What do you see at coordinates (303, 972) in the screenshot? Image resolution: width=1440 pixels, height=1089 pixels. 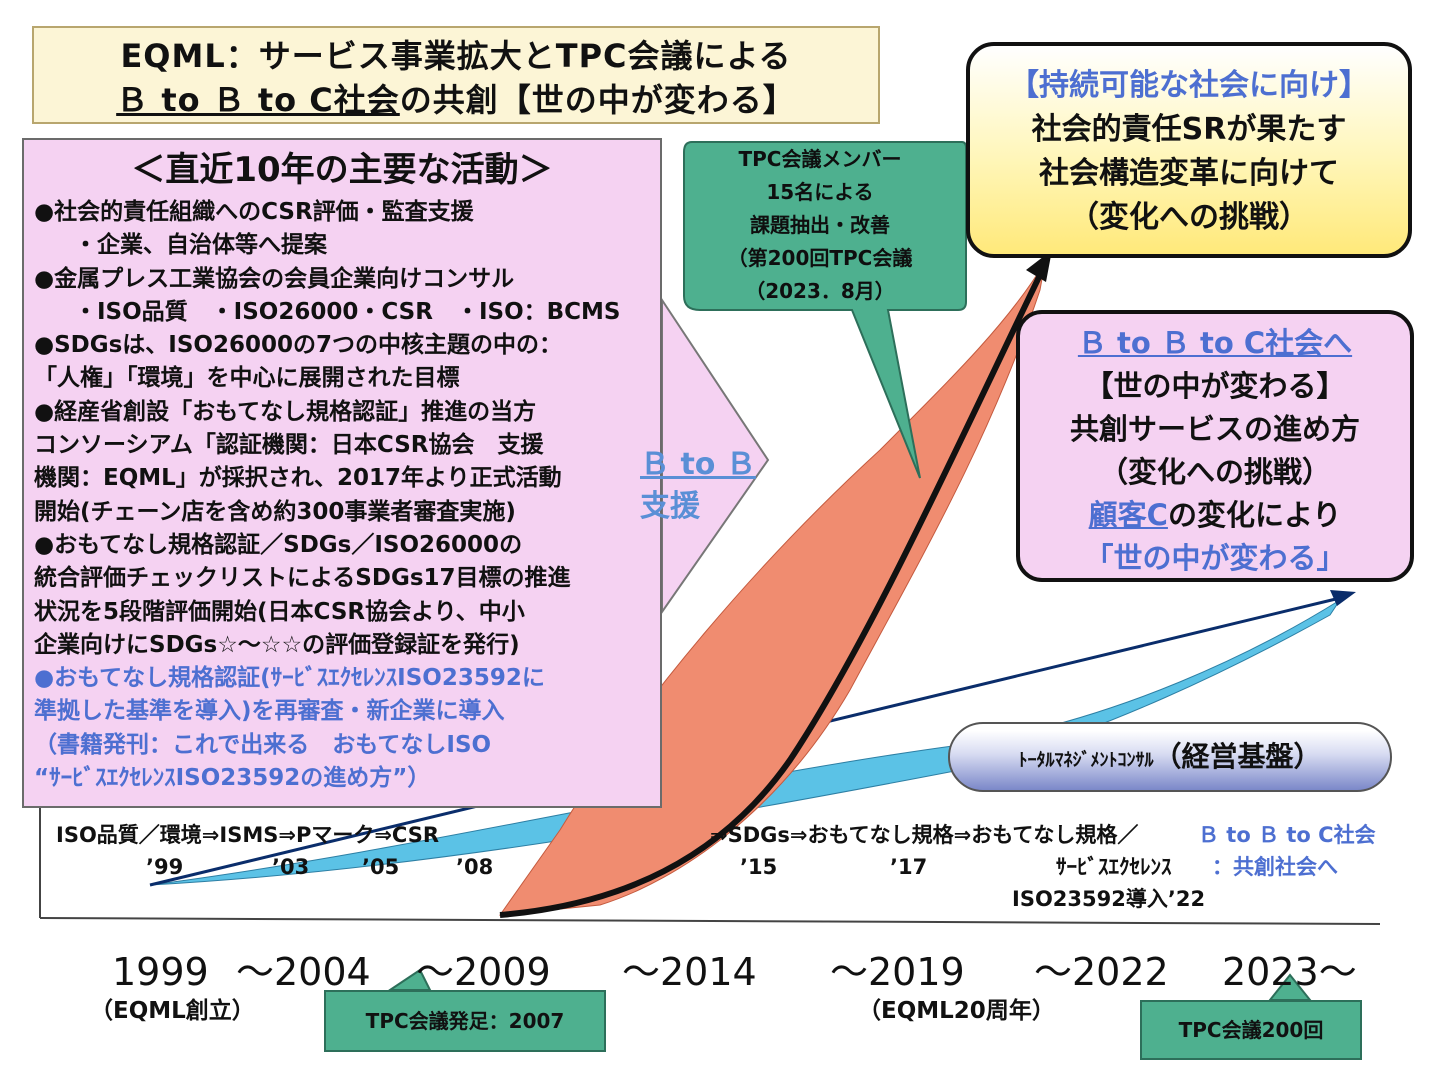 I see `timeline-2004: ～2004` at bounding box center [303, 972].